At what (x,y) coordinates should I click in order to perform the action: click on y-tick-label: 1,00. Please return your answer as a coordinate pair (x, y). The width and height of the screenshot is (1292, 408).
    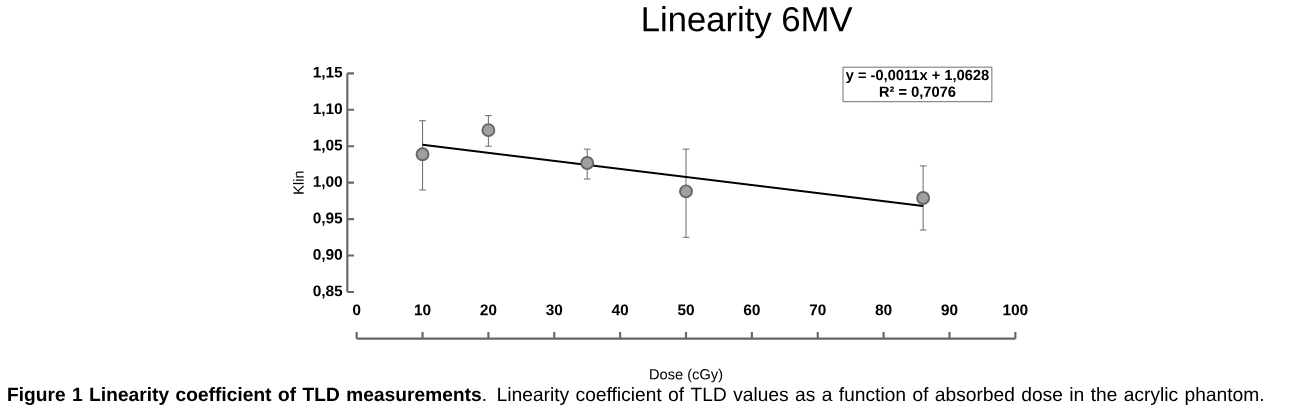
    Looking at the image, I should click on (327, 183).